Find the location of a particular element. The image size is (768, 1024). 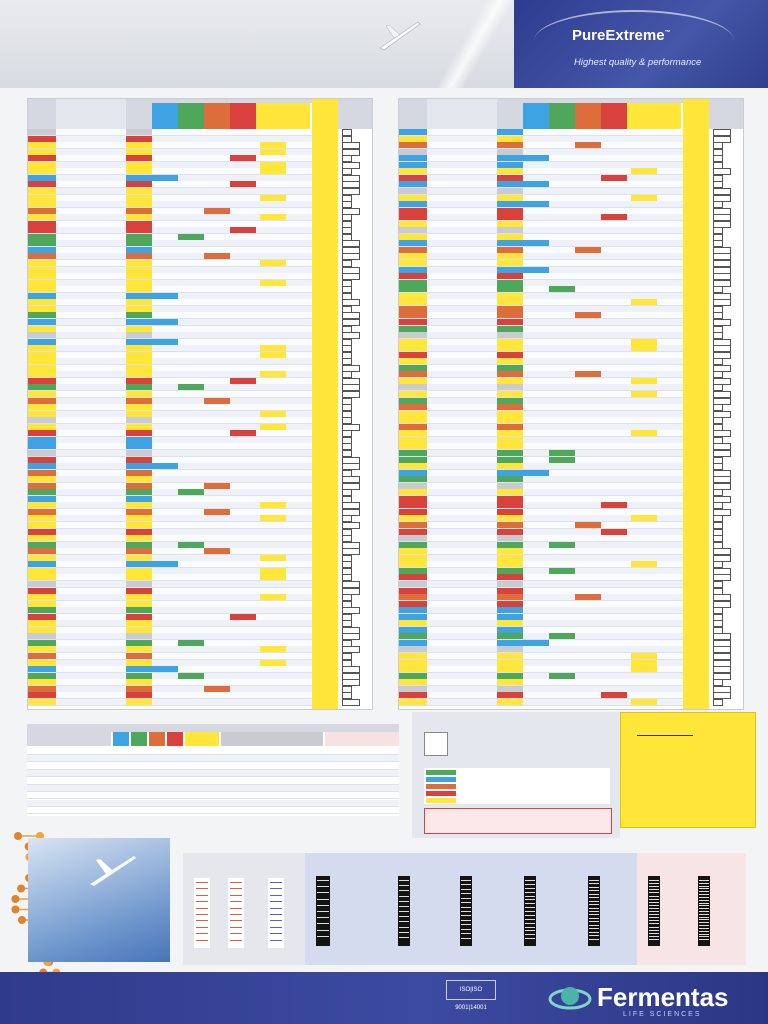

header-blue is located at coordinates (165, 116).